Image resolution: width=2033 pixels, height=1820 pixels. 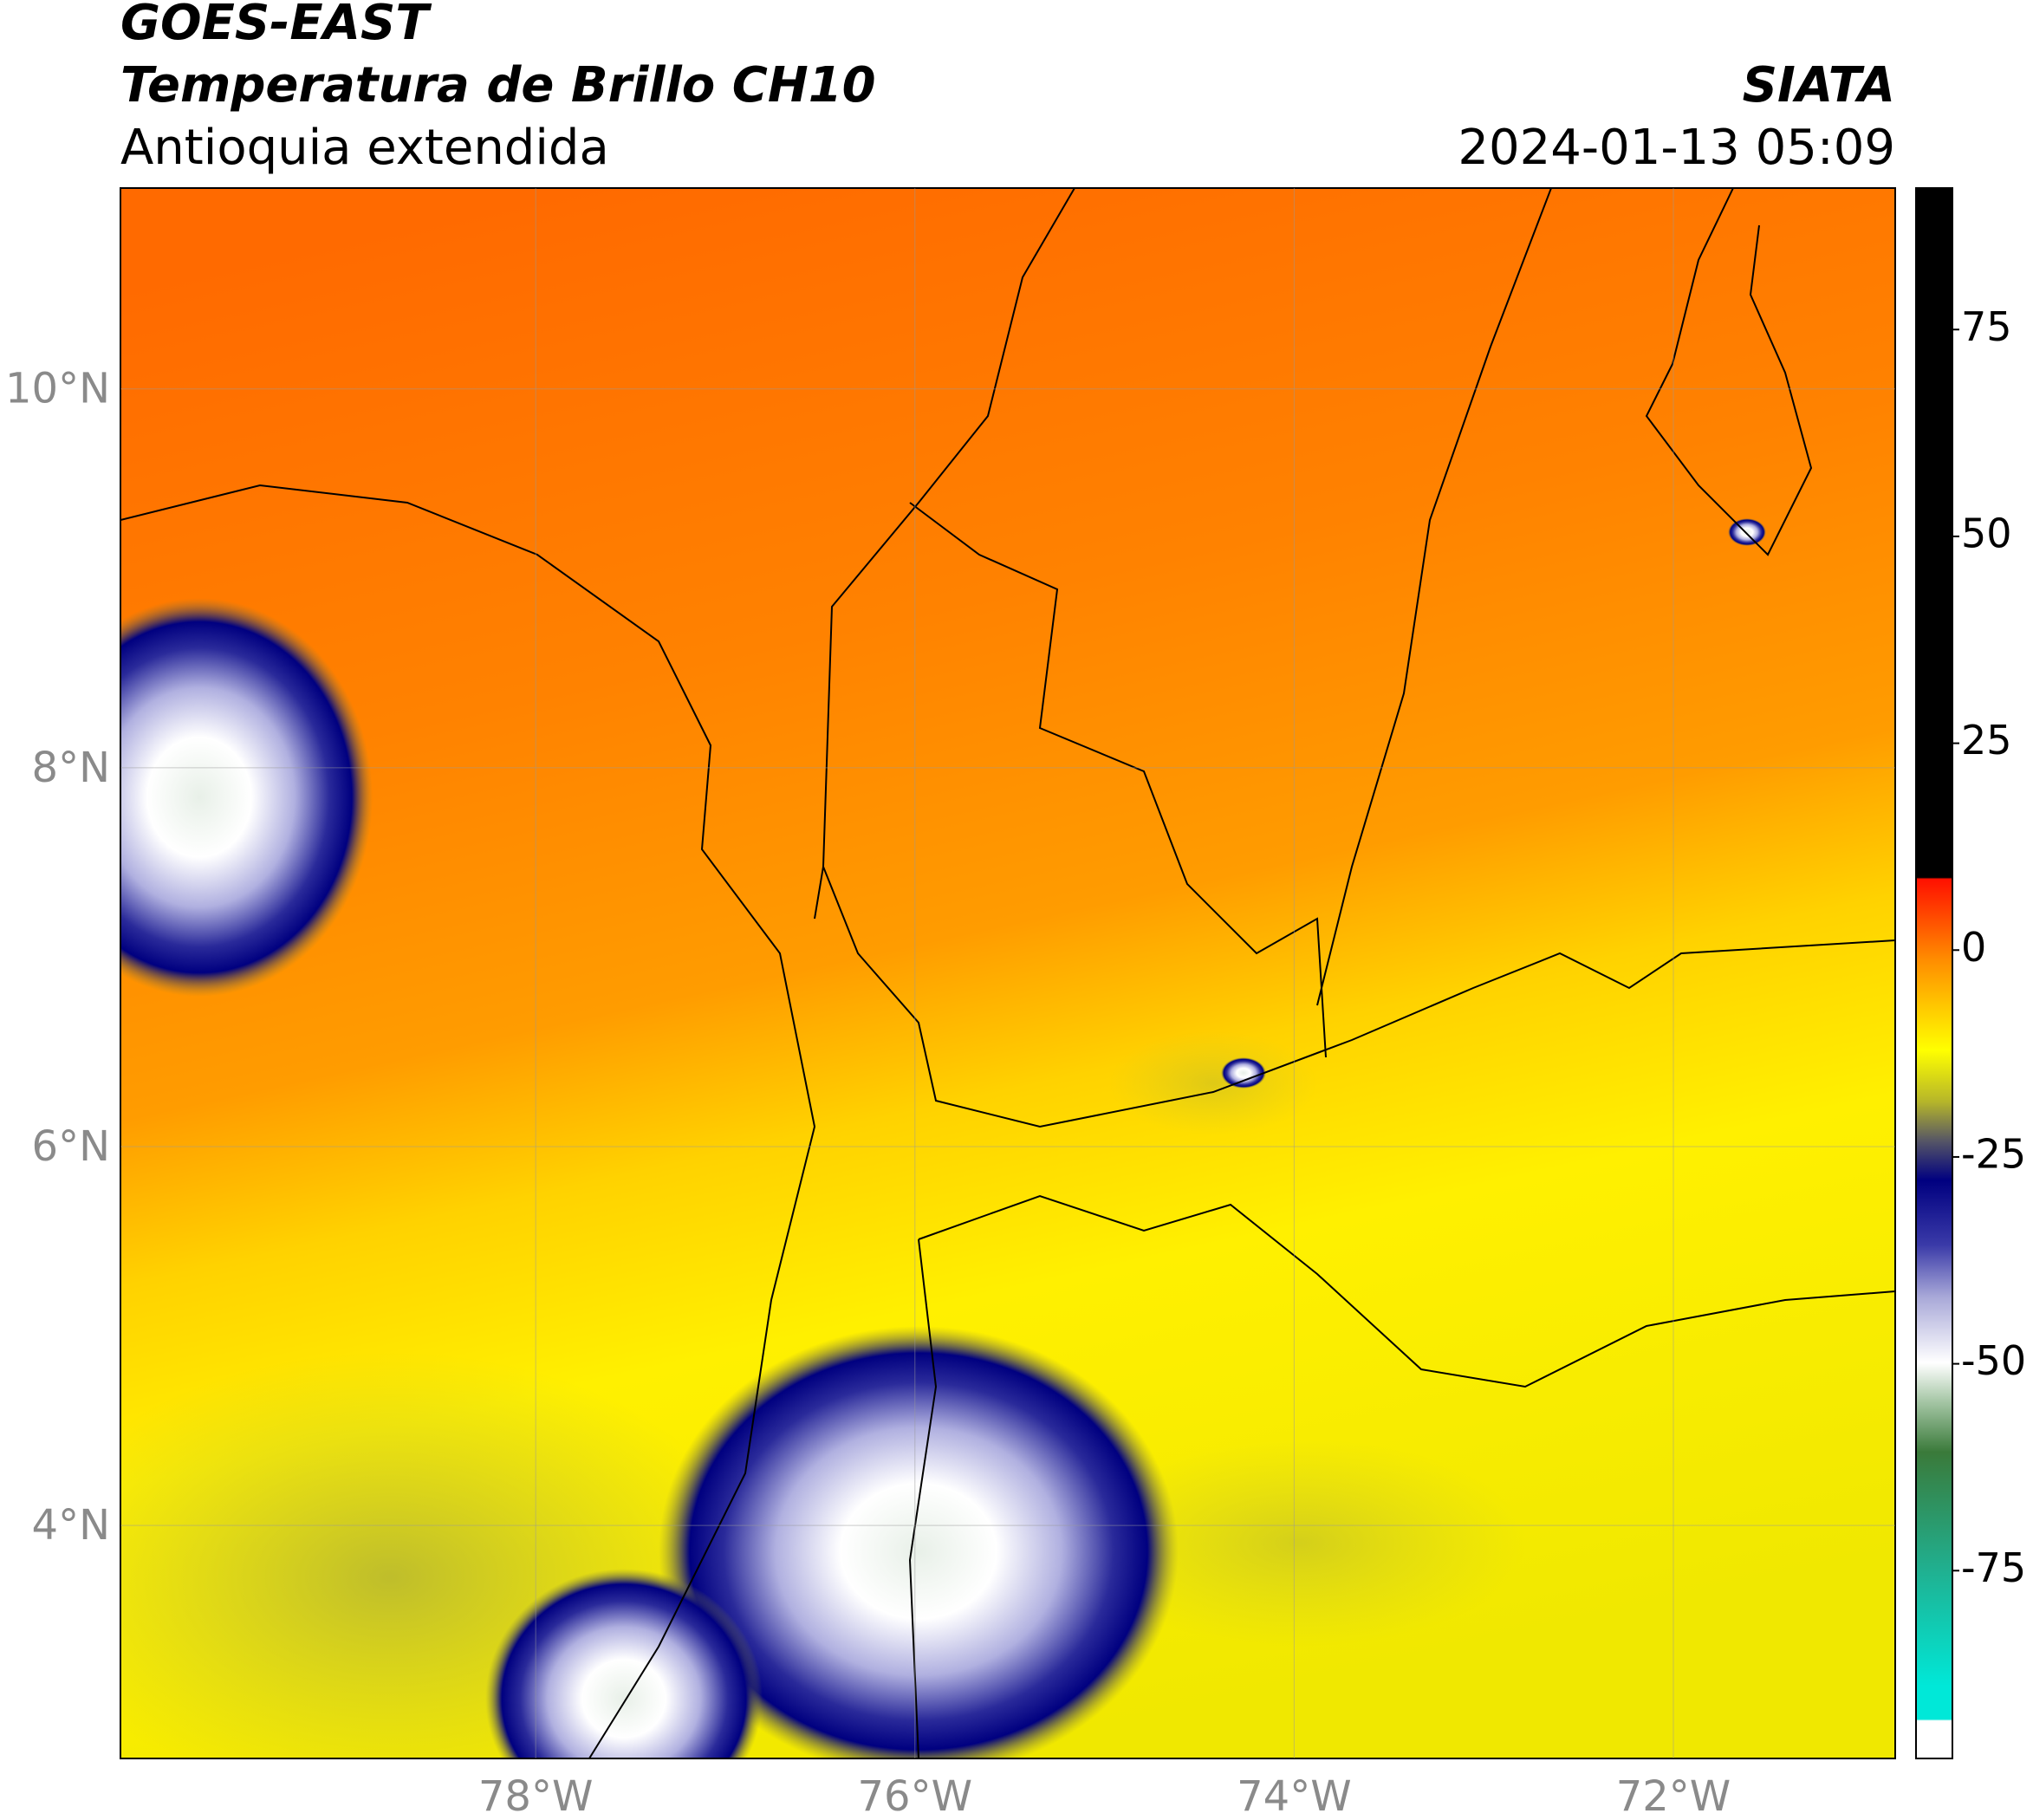 What do you see at coordinates (1673, 1796) in the screenshot?
I see `x-tick-label: 72°W` at bounding box center [1673, 1796].